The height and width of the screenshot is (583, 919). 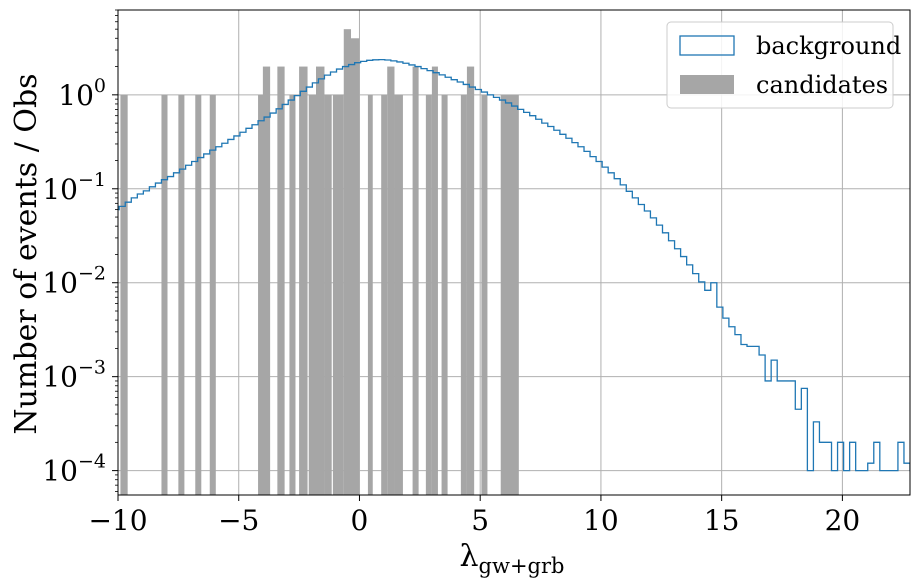 What do you see at coordinates (822, 85) in the screenshot?
I see `legend-label-candidates: candidates` at bounding box center [822, 85].